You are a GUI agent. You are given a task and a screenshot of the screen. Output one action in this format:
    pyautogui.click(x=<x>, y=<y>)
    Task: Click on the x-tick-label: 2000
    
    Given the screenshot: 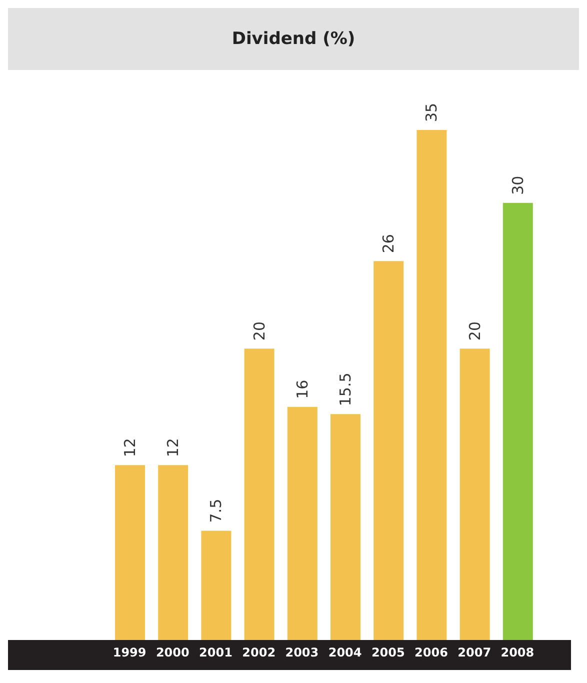 What is the action you would take?
    pyautogui.click(x=173, y=653)
    